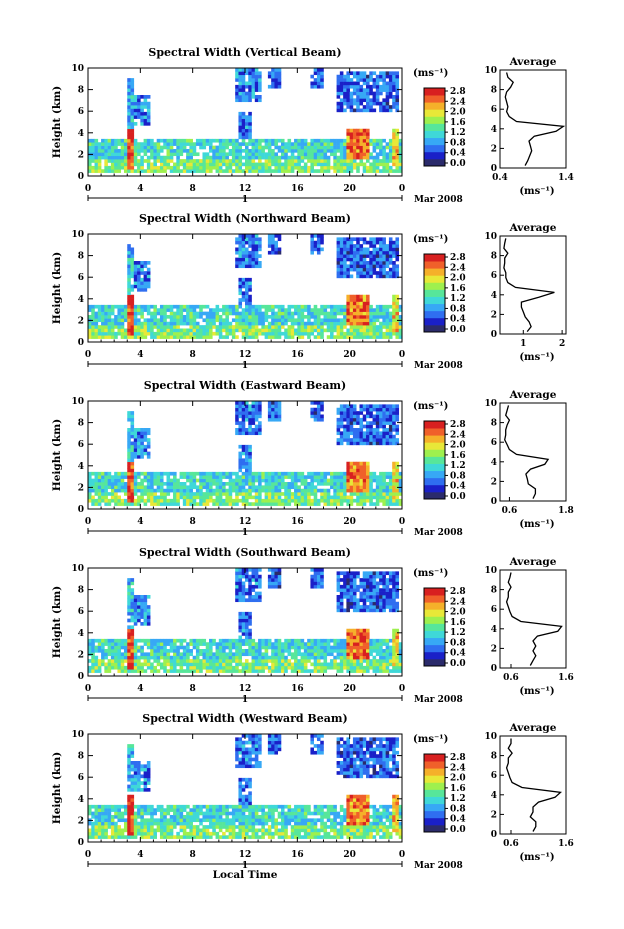  Describe the element at coordinates (402, 355) in the screenshot. I see `x-tick-label: 0` at that location.